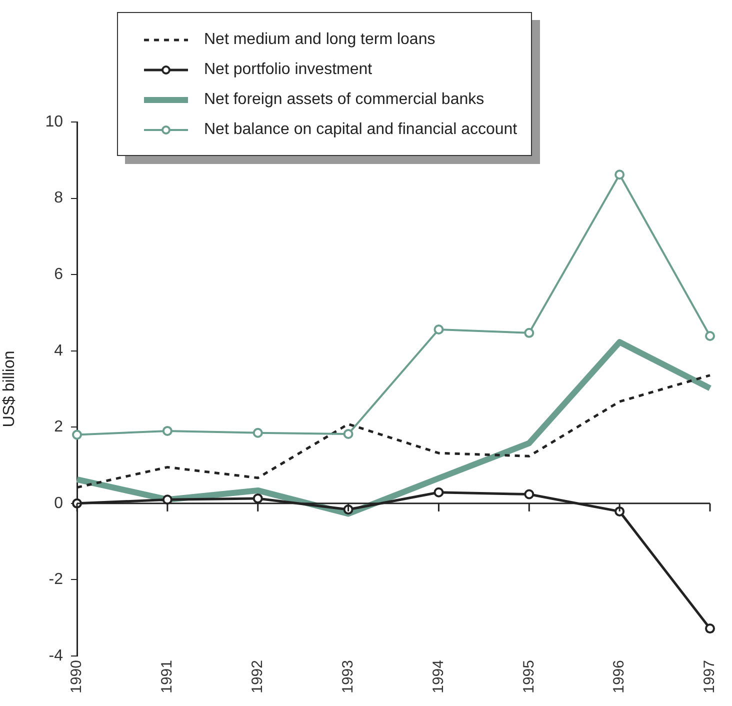 The height and width of the screenshot is (706, 732). I want to click on y-tick-label: 4, so click(59, 351).